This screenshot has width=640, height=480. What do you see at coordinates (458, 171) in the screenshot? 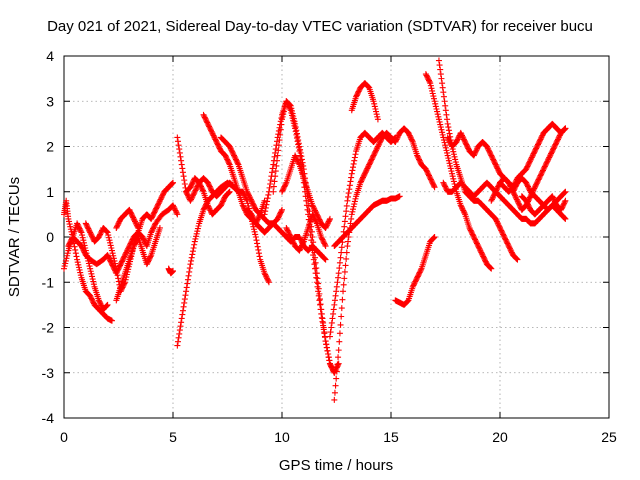
I see `series-s23` at bounding box center [458, 171].